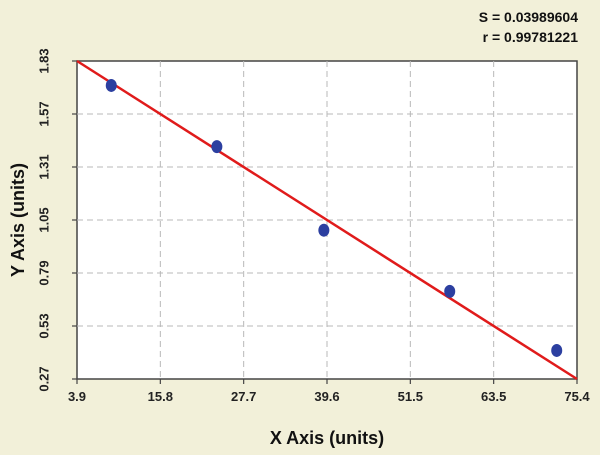  Describe the element at coordinates (43, 113) in the screenshot. I see `y-tick-label: 1.57` at that location.